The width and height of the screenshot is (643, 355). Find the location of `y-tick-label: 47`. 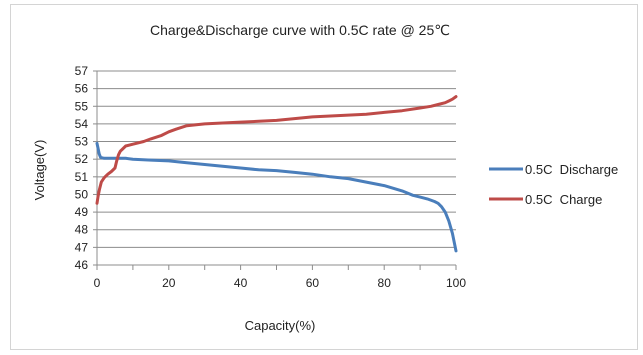

y-tick-label: 47 is located at coordinates (82, 247).